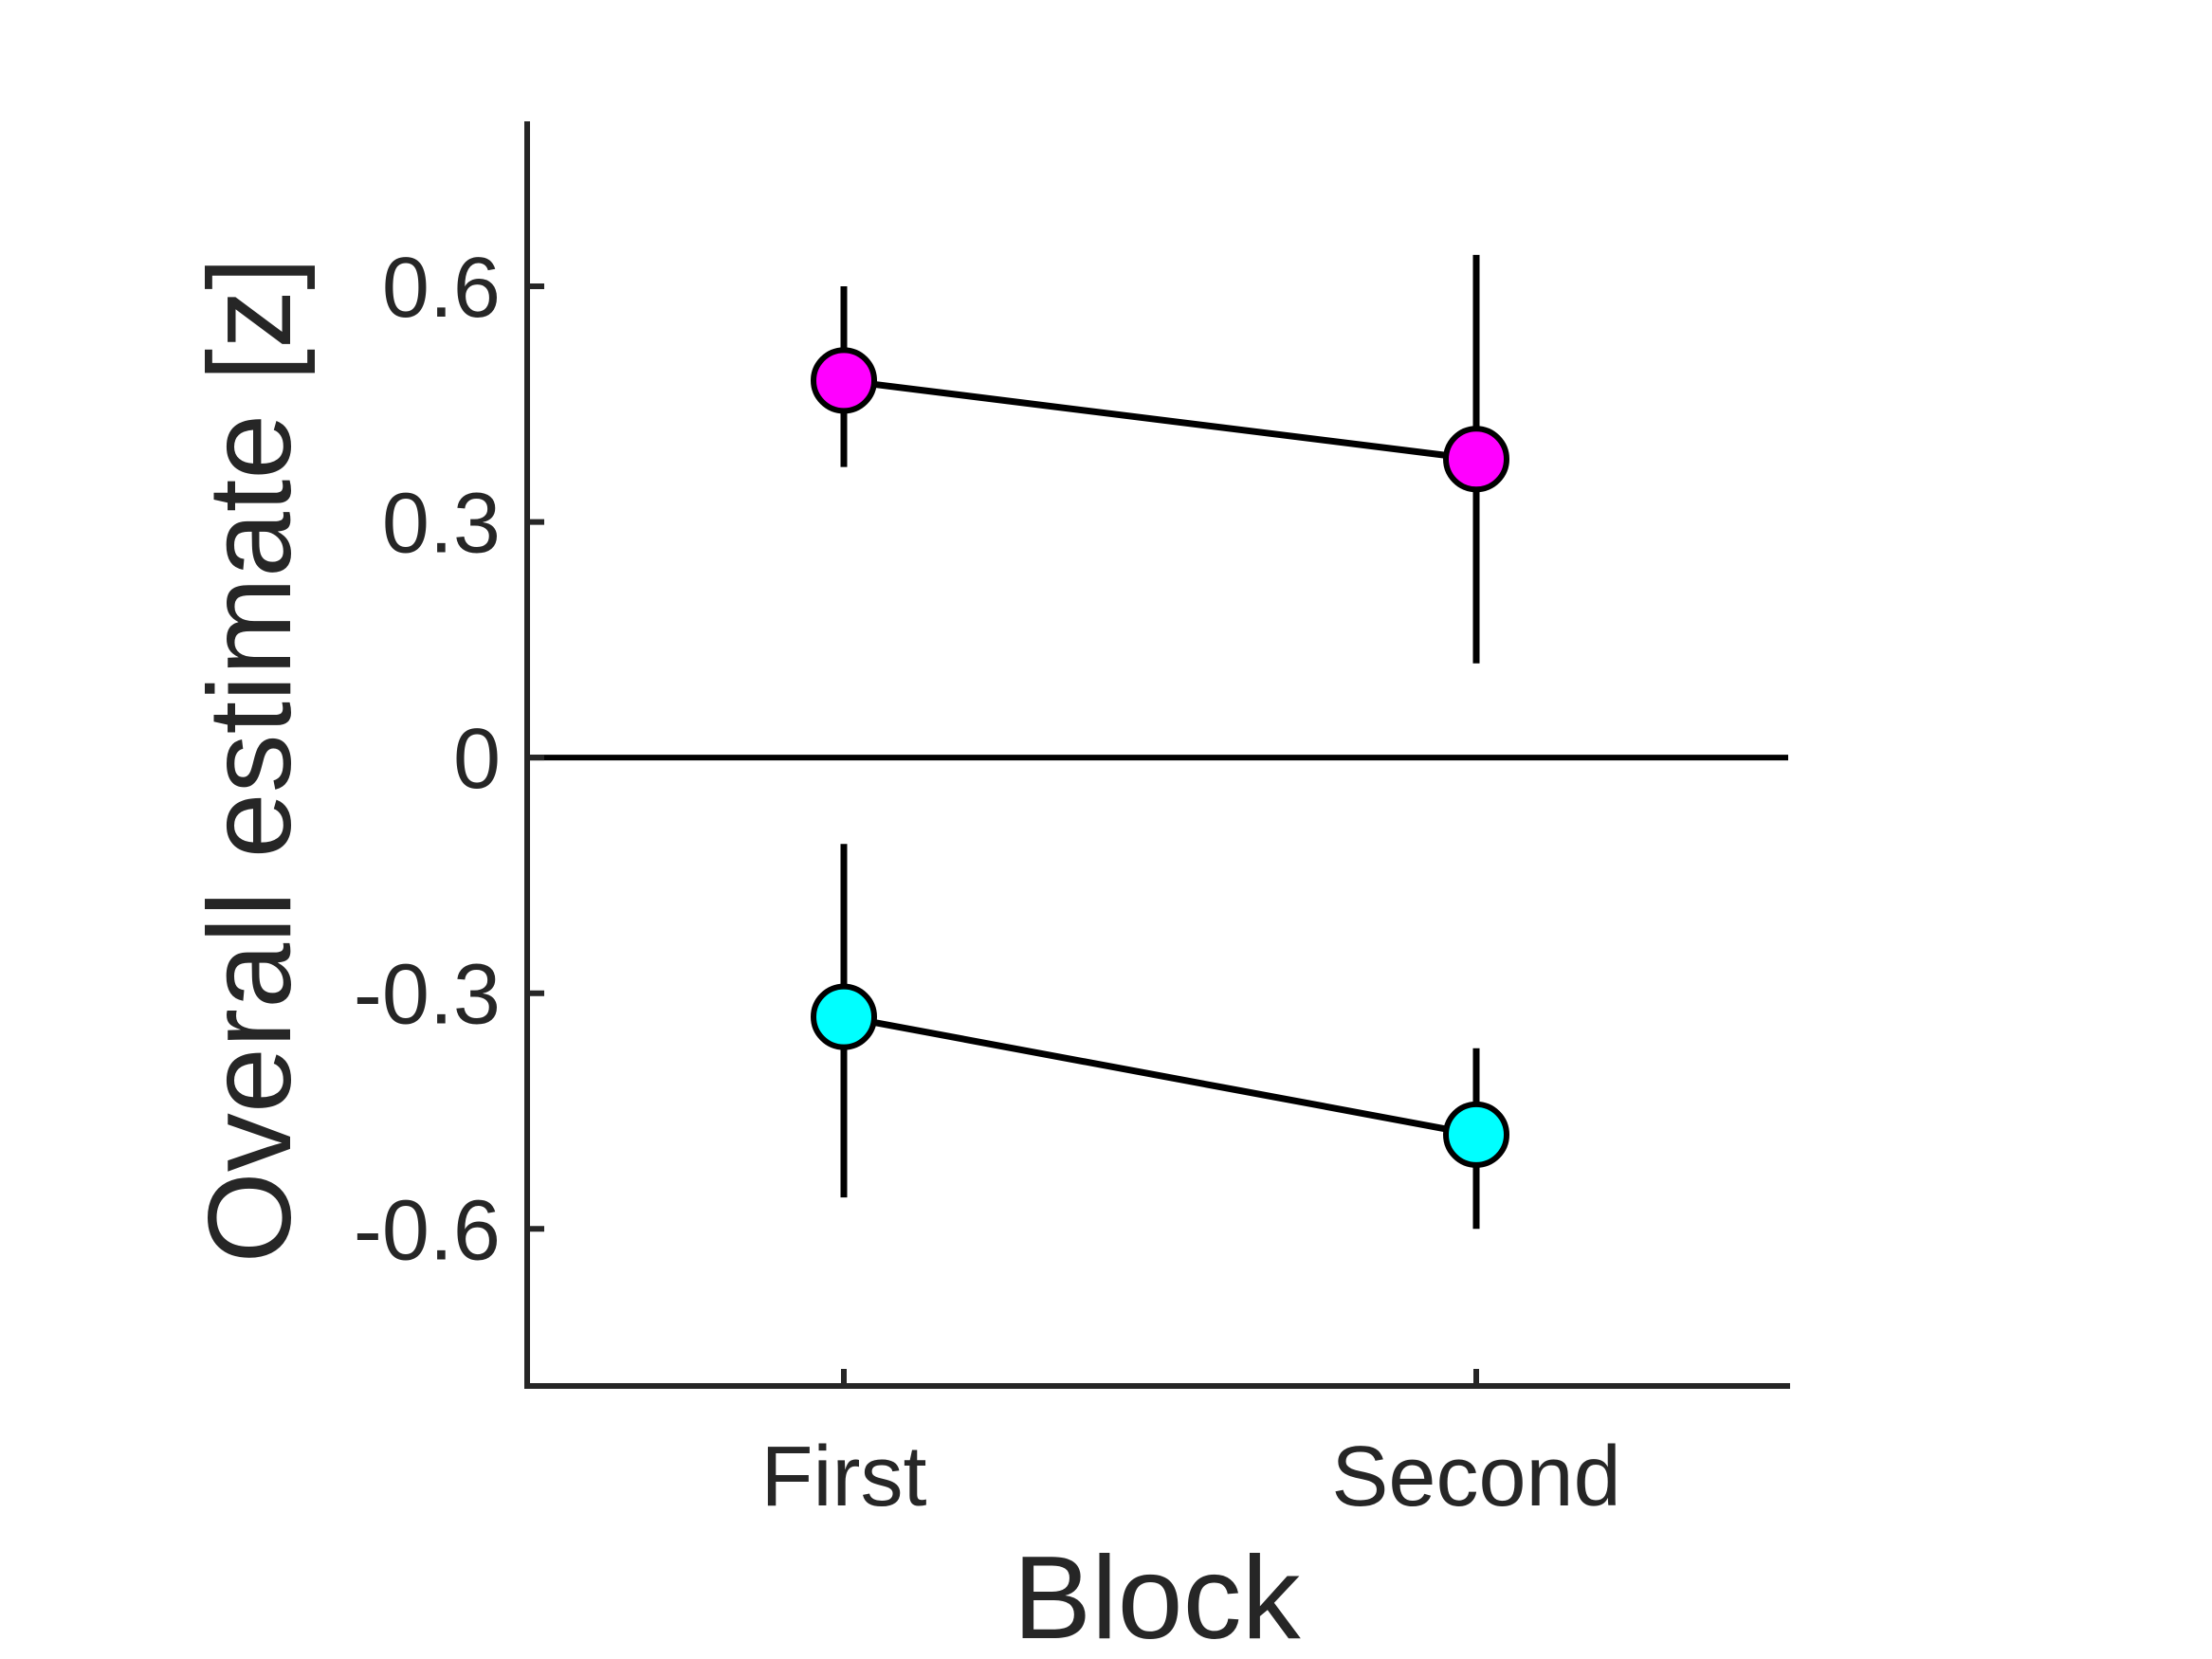 This screenshot has width=2212, height=1659. Describe the element at coordinates (449, 759) in the screenshot. I see `y-axis-ticks: -0.6 -0.3 0 0.3 0.6` at that location.